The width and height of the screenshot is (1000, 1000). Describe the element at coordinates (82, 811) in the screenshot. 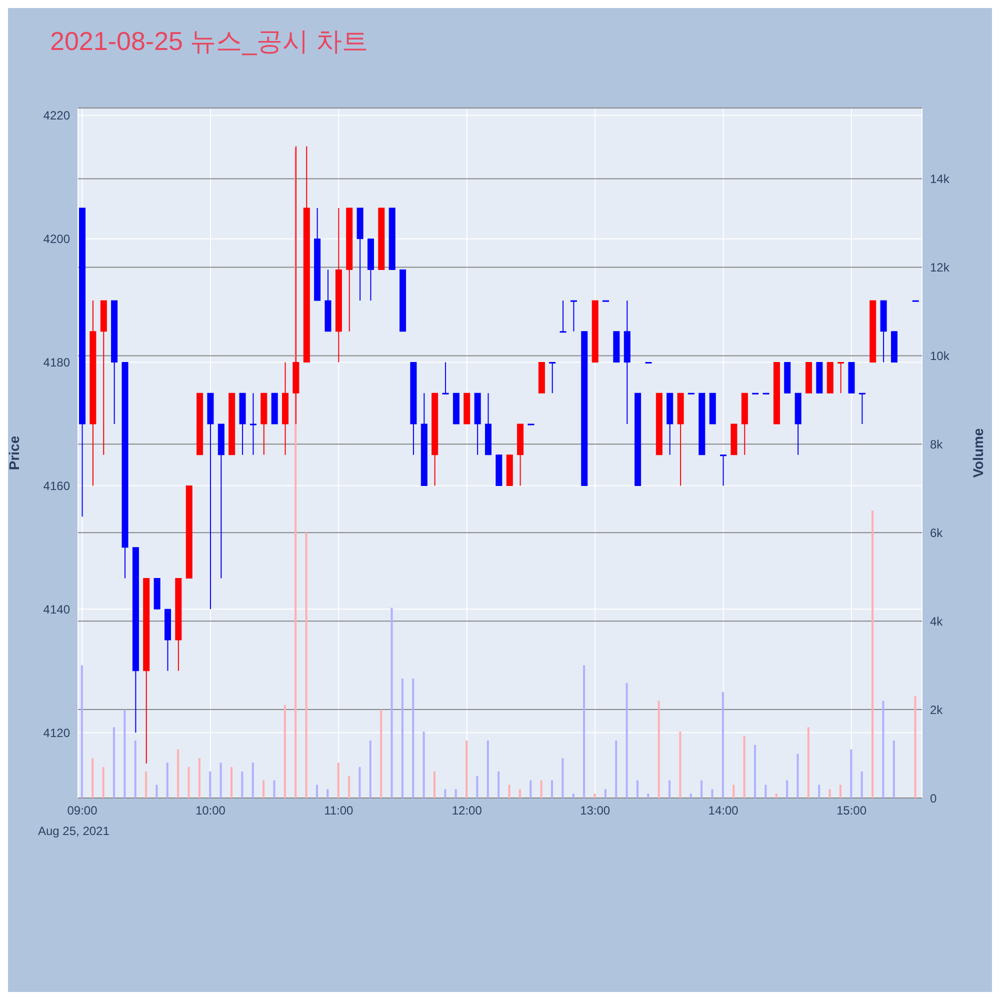

I see `x-tick-label: 09:00` at that location.